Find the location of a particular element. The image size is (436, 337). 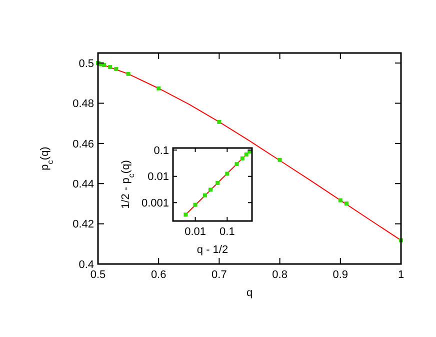

y-tick-label: 0.48 is located at coordinates (83, 104).